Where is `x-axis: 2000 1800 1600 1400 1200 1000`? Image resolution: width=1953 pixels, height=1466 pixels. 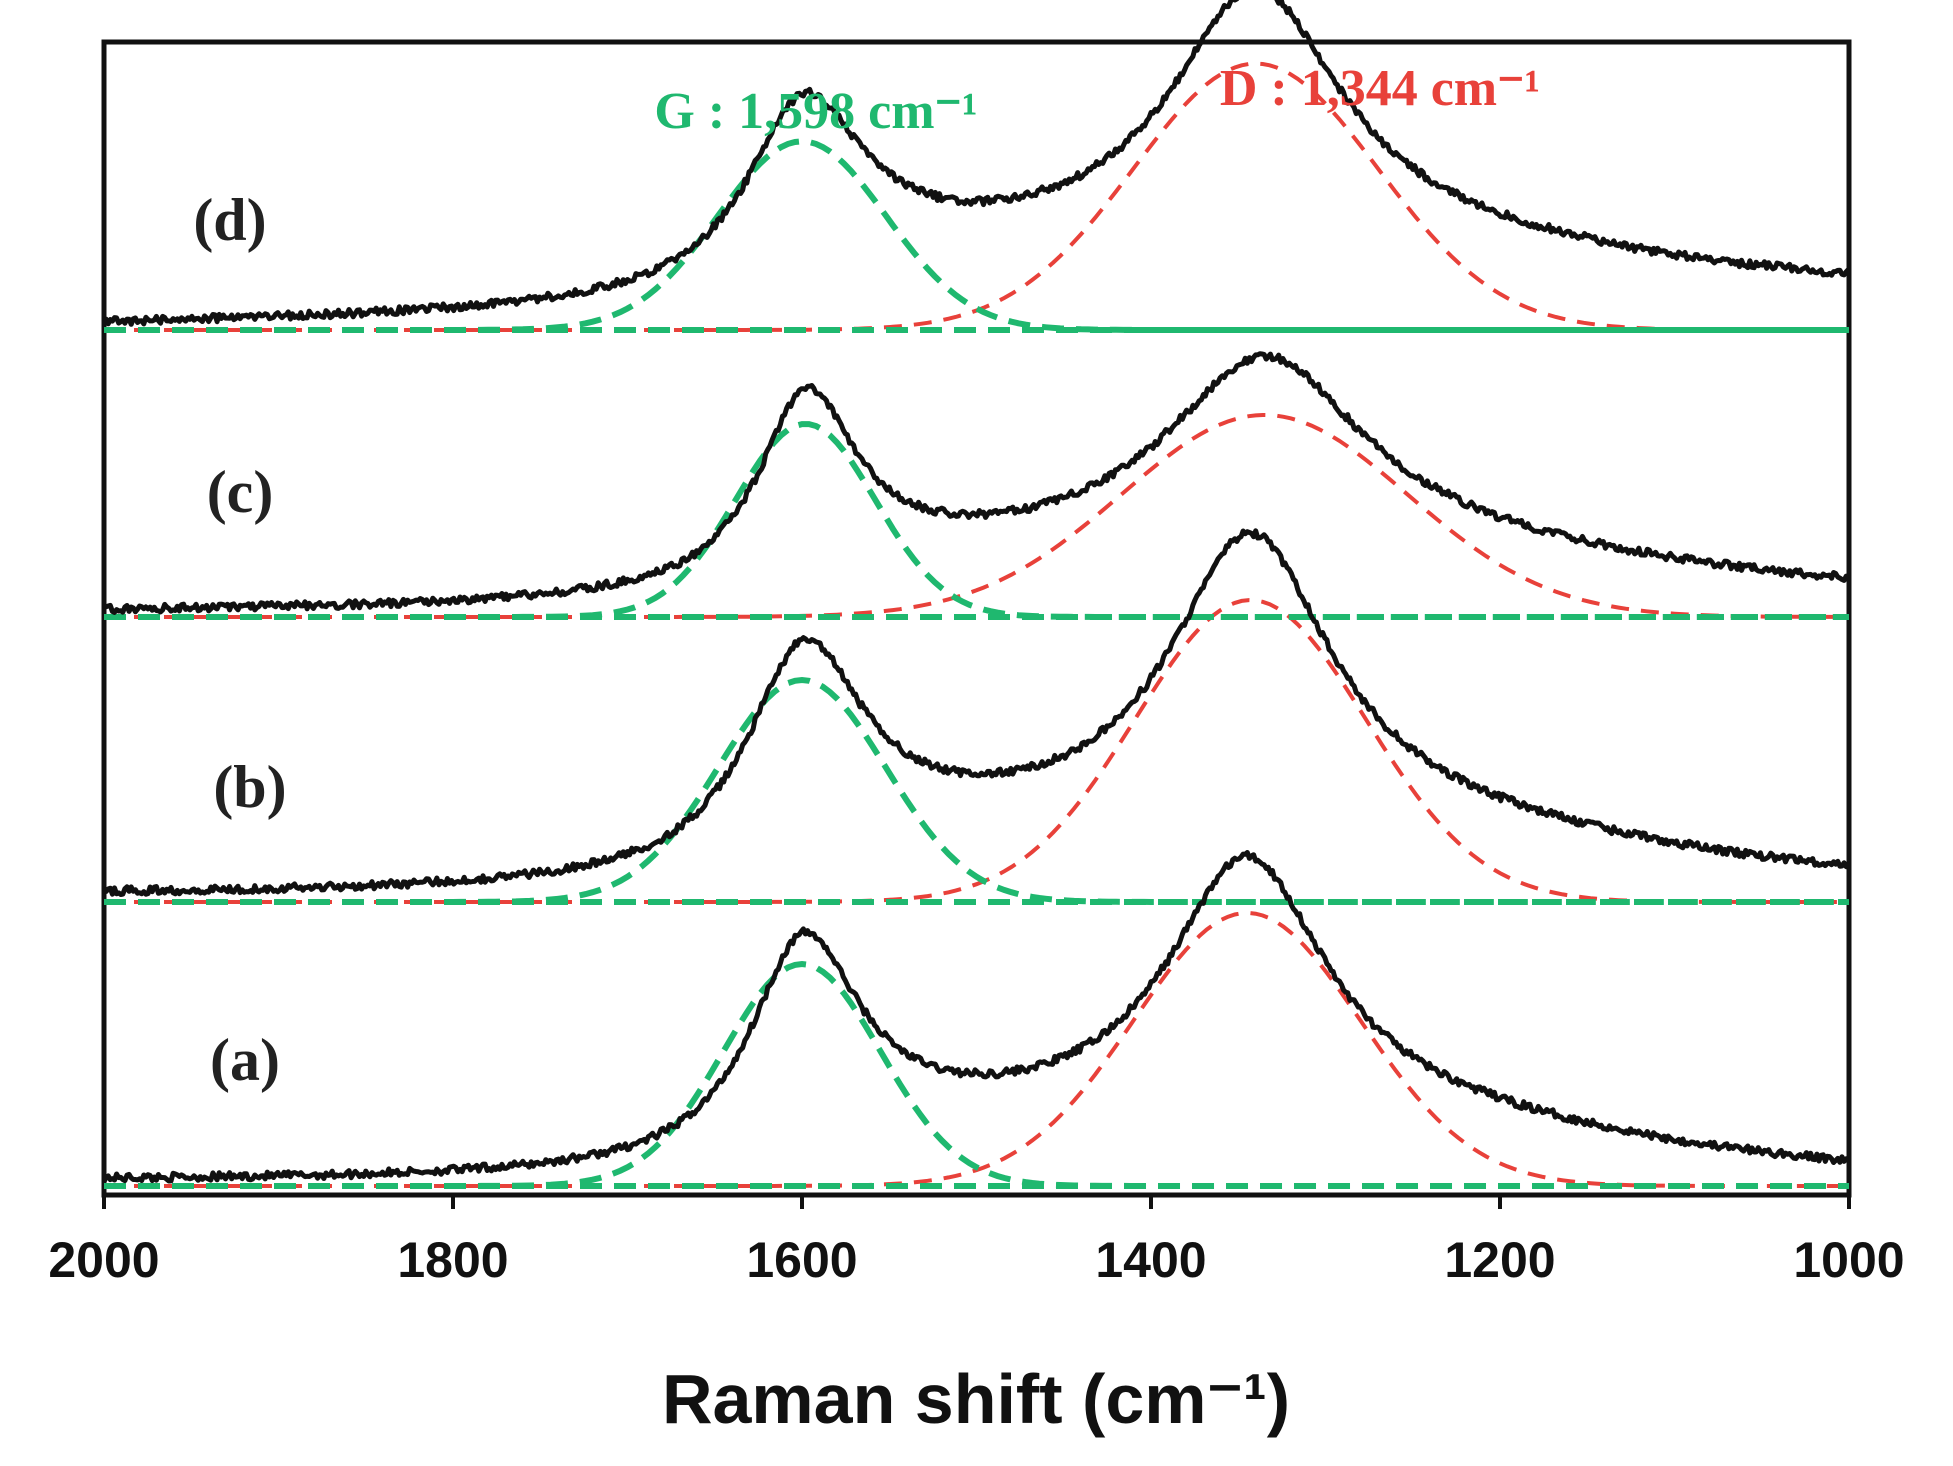
x-axis: 2000 1800 1600 1400 1200 1000 is located at coordinates (976, 1241).